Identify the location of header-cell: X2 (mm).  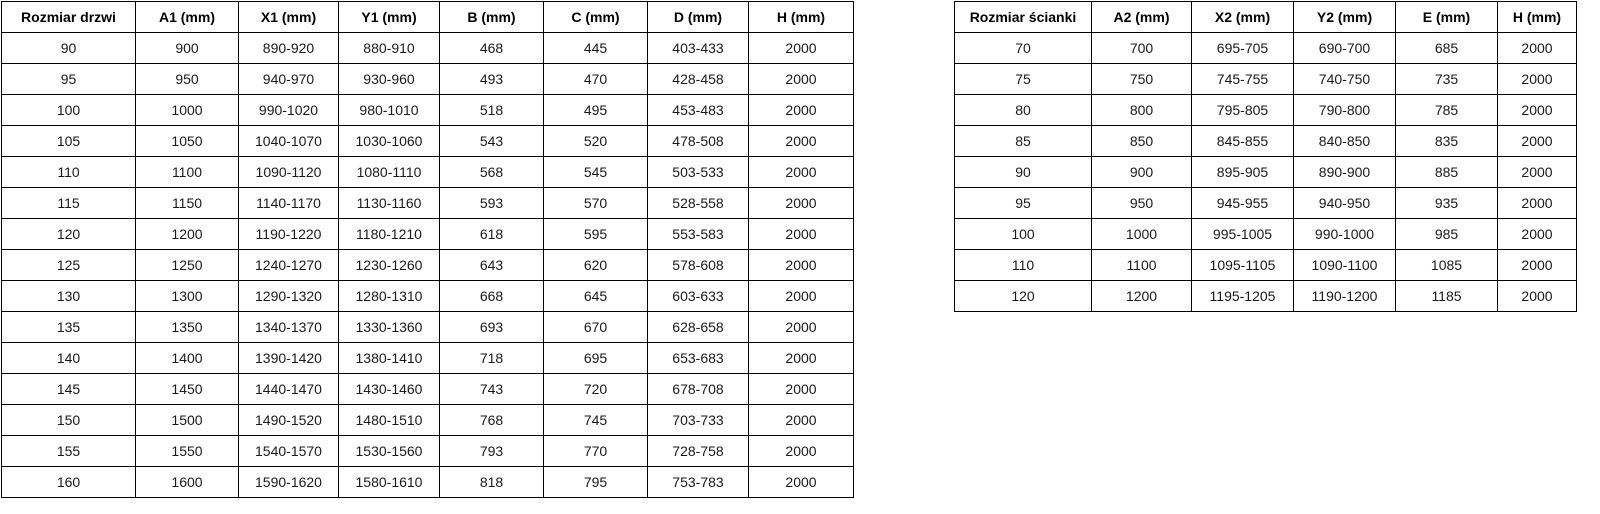
(1242, 17).